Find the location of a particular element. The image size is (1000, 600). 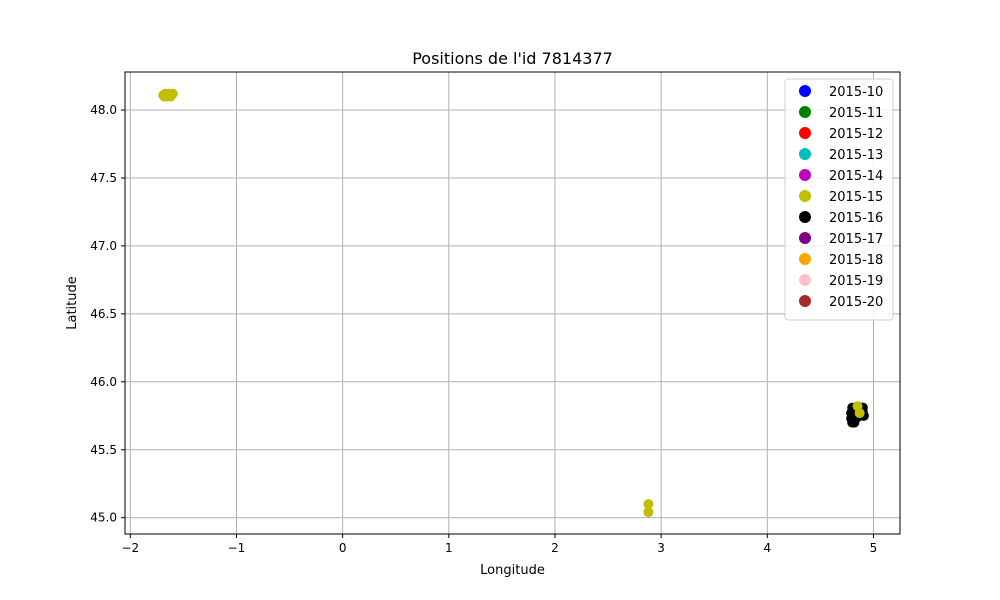

chart-title: Positions de l'id 7814377 is located at coordinates (512, 58).